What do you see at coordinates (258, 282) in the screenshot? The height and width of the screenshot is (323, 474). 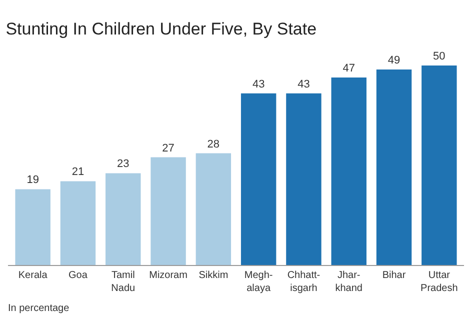 I see `x-tick-label: Megh- alaya` at bounding box center [258, 282].